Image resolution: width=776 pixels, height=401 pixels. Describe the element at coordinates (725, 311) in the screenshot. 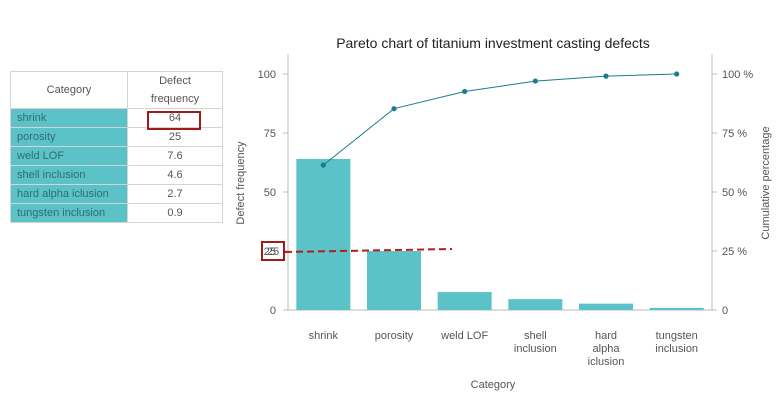

I see `y2-tick-label: 0` at that location.